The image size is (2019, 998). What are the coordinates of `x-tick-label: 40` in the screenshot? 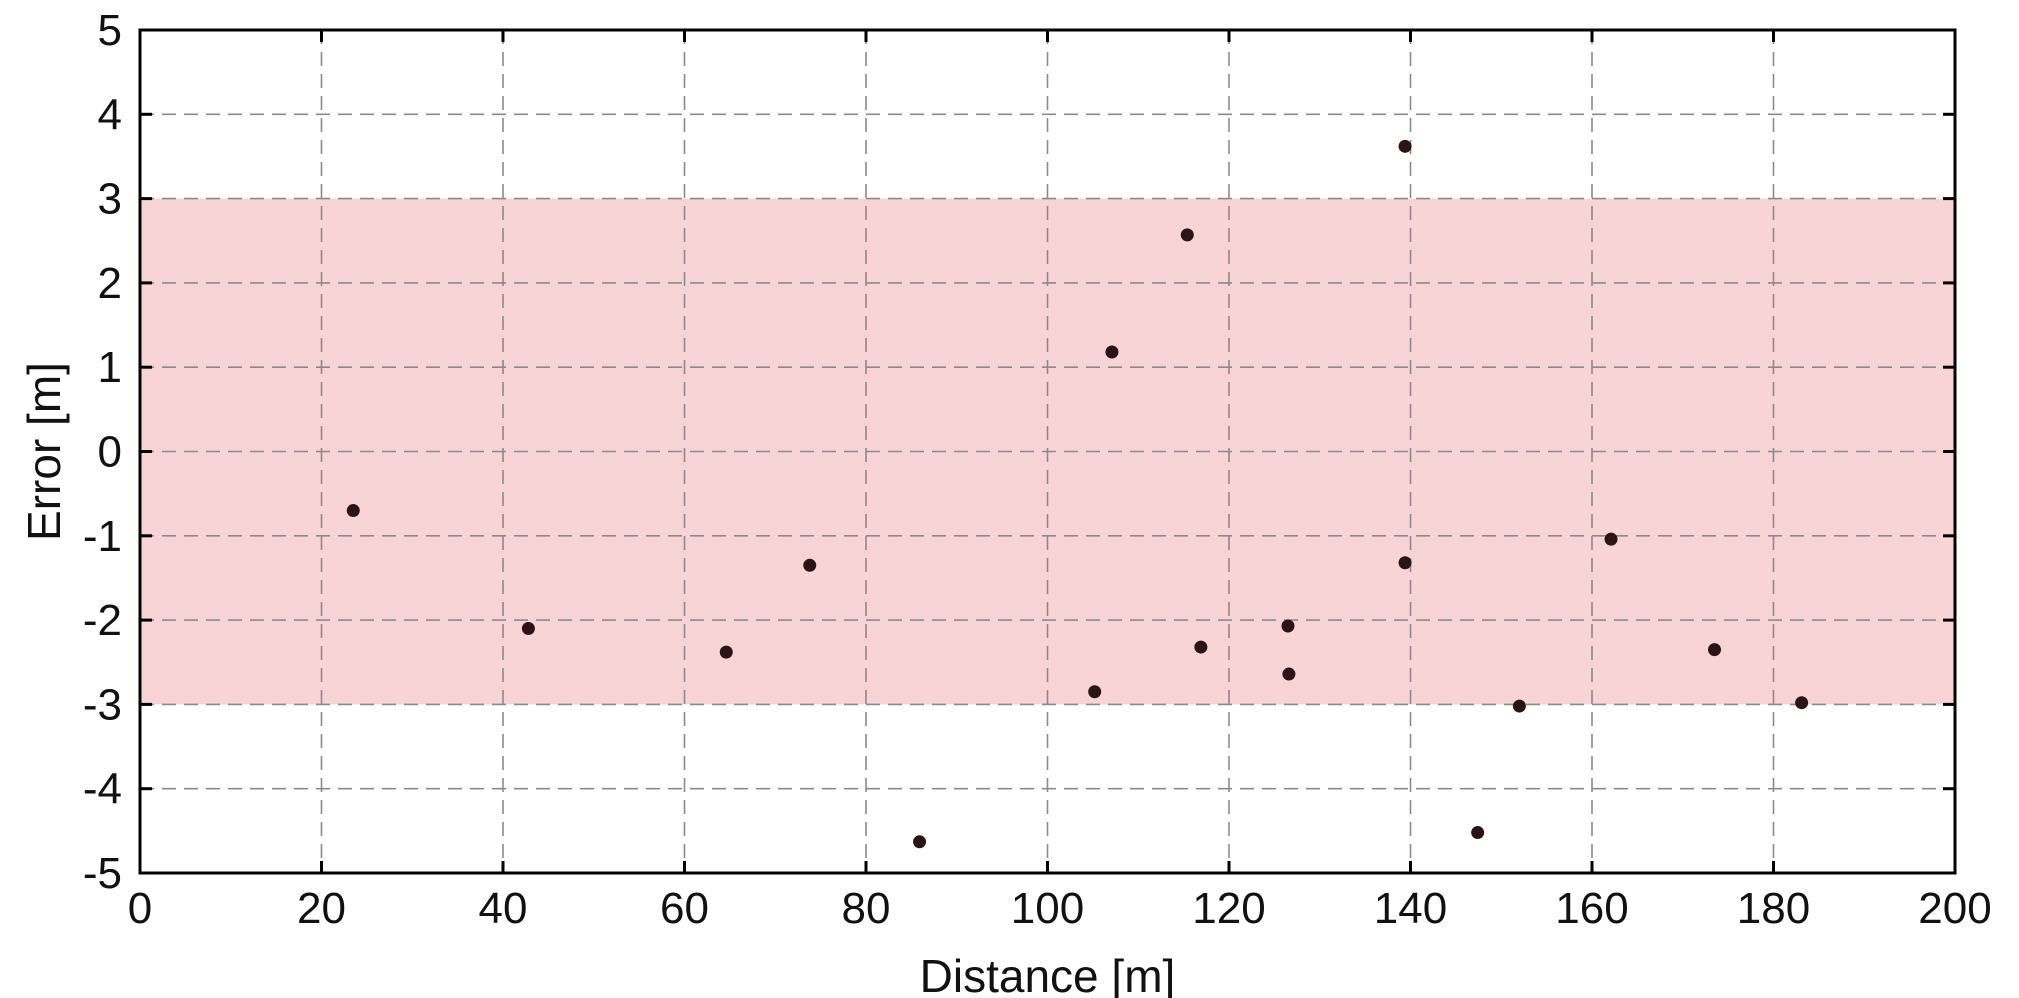 It's located at (503, 908).